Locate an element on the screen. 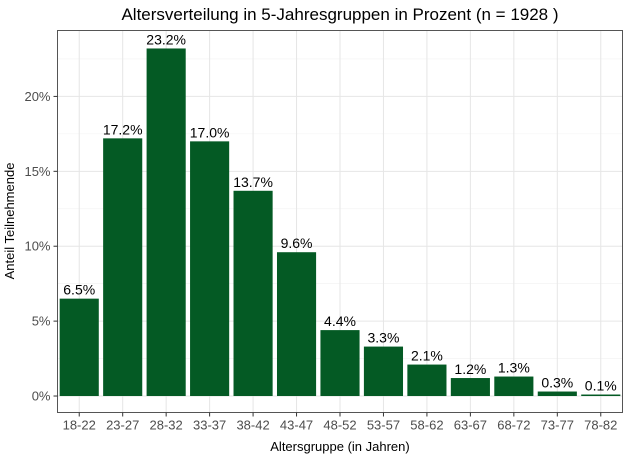  y-tick-label: 15% is located at coordinates (37, 171).